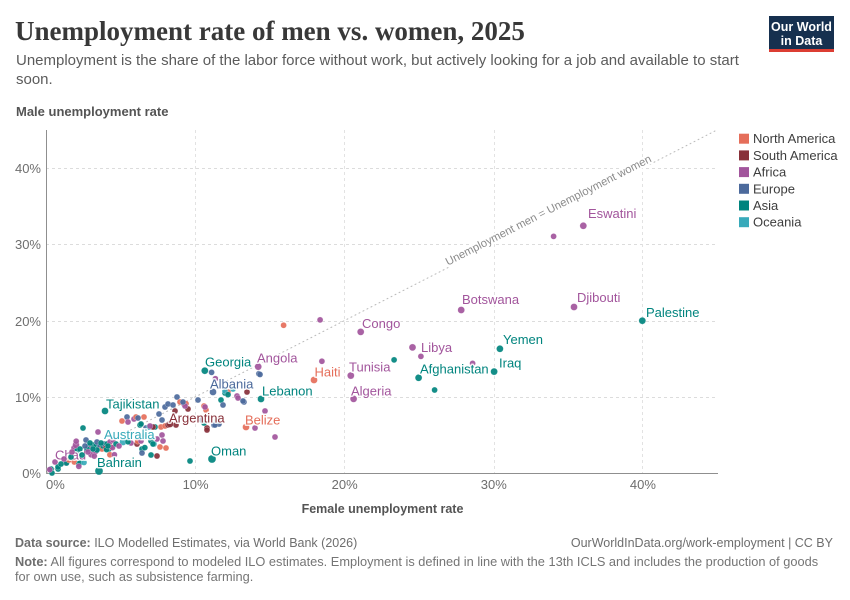 The height and width of the screenshot is (600, 850). What do you see at coordinates (510, 363) in the screenshot?
I see `svg-text: Iraq` at bounding box center [510, 363].